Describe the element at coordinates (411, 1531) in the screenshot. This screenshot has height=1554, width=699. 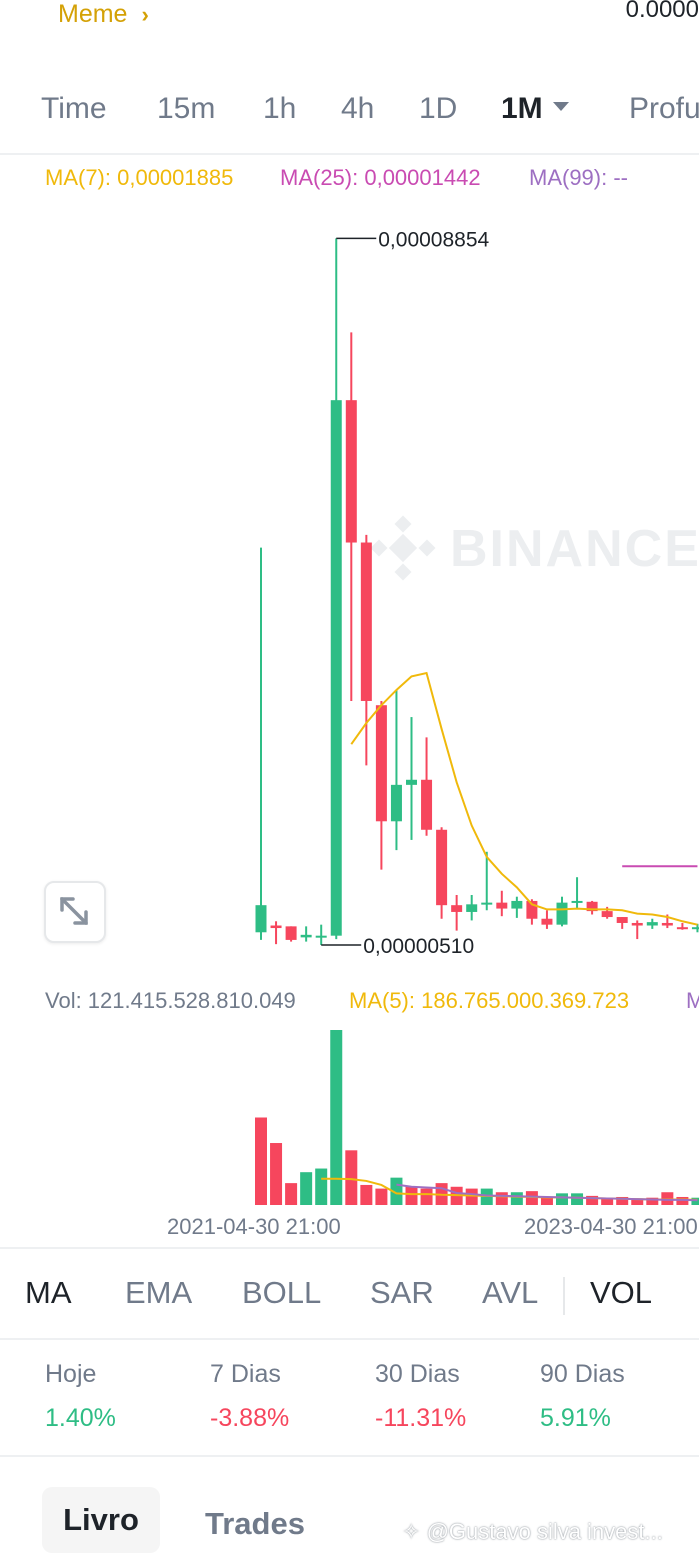
I see `diamond-logo-icon: ✧` at that location.